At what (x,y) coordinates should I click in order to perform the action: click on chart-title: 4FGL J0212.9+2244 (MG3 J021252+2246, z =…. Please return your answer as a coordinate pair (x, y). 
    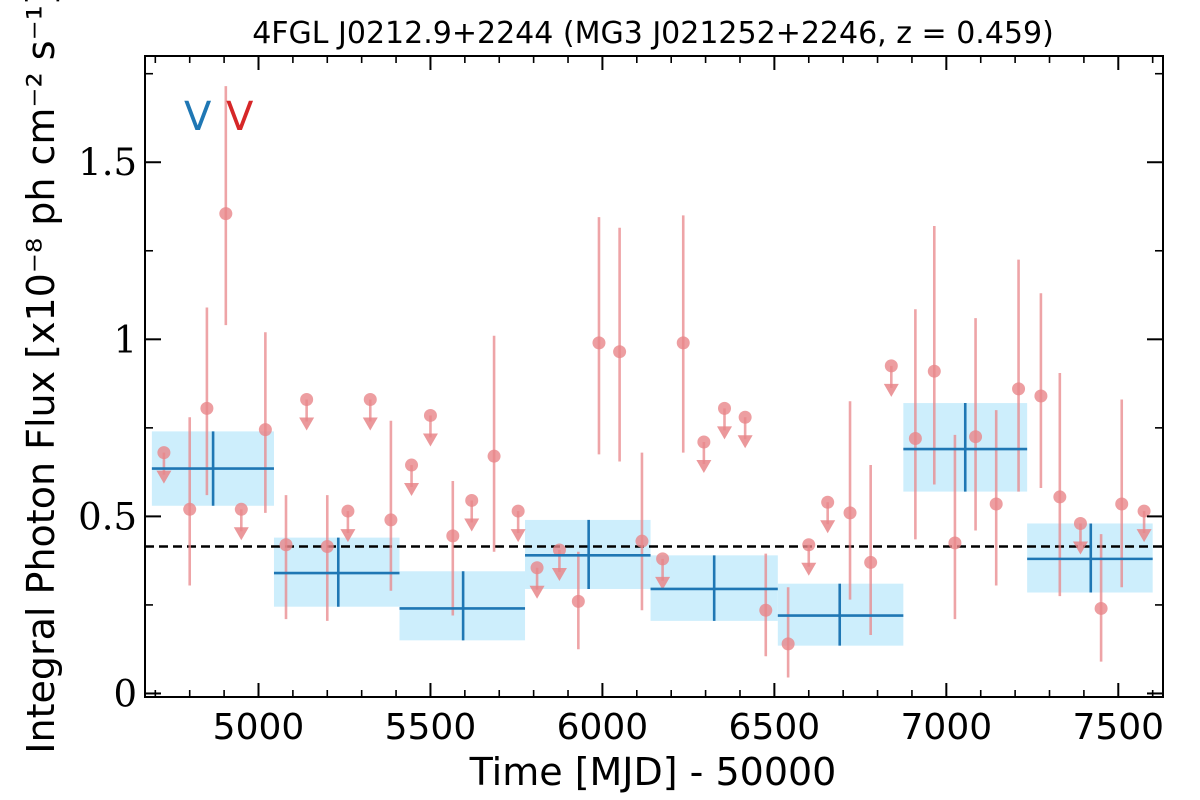
    Looking at the image, I should click on (653, 33).